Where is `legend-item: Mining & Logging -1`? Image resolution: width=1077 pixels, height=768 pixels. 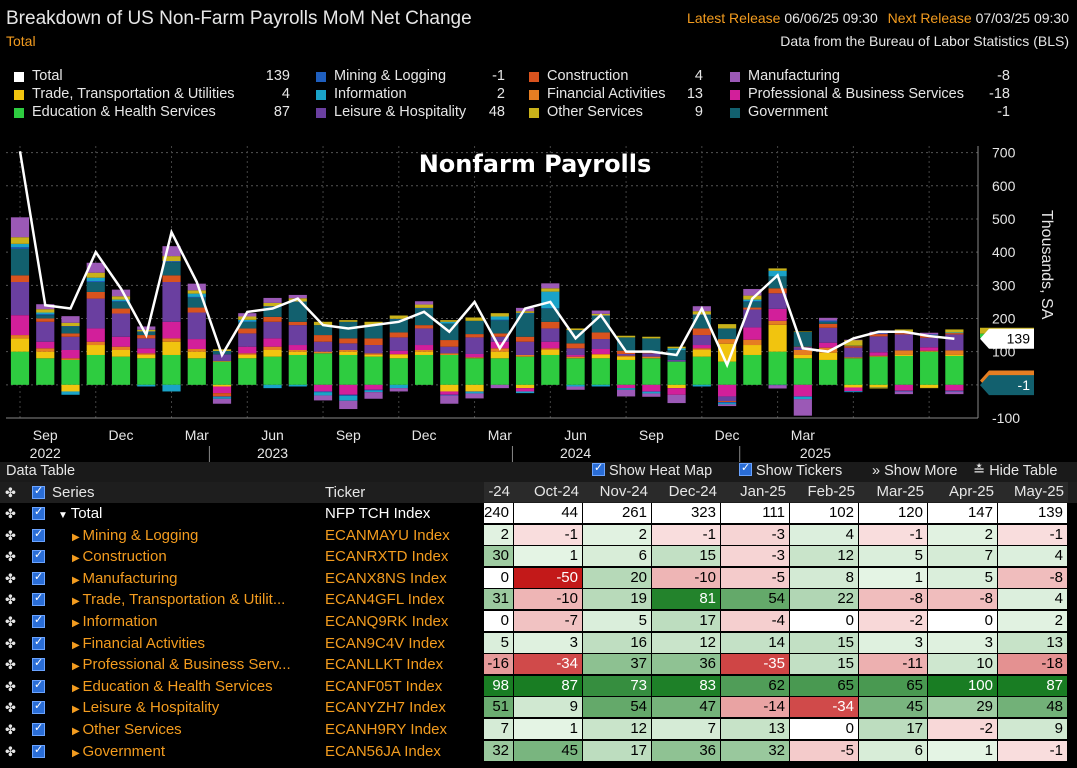
legend-item: Mining & Logging -1 is located at coordinates (410, 77).